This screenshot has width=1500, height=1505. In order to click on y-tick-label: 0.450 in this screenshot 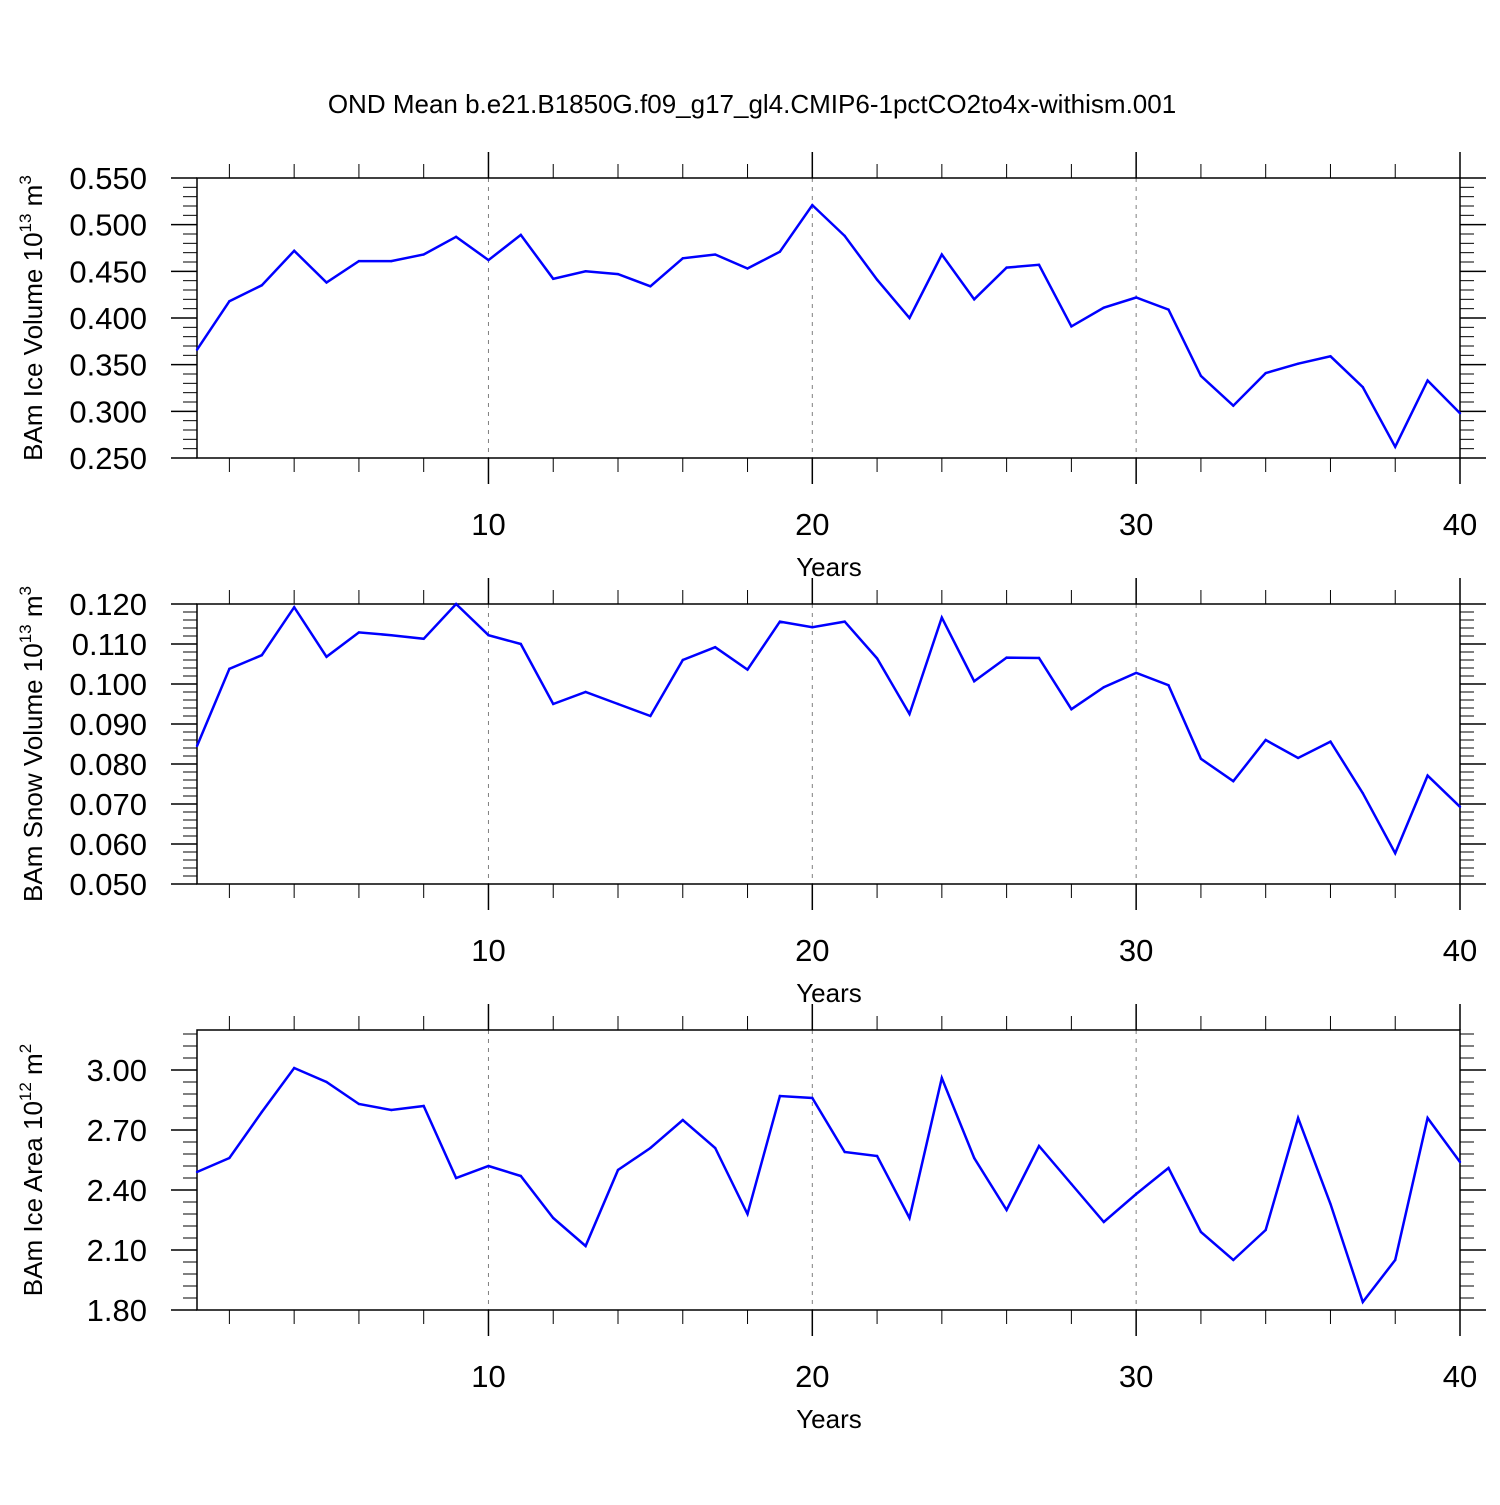, I will do `click(108, 271)`.